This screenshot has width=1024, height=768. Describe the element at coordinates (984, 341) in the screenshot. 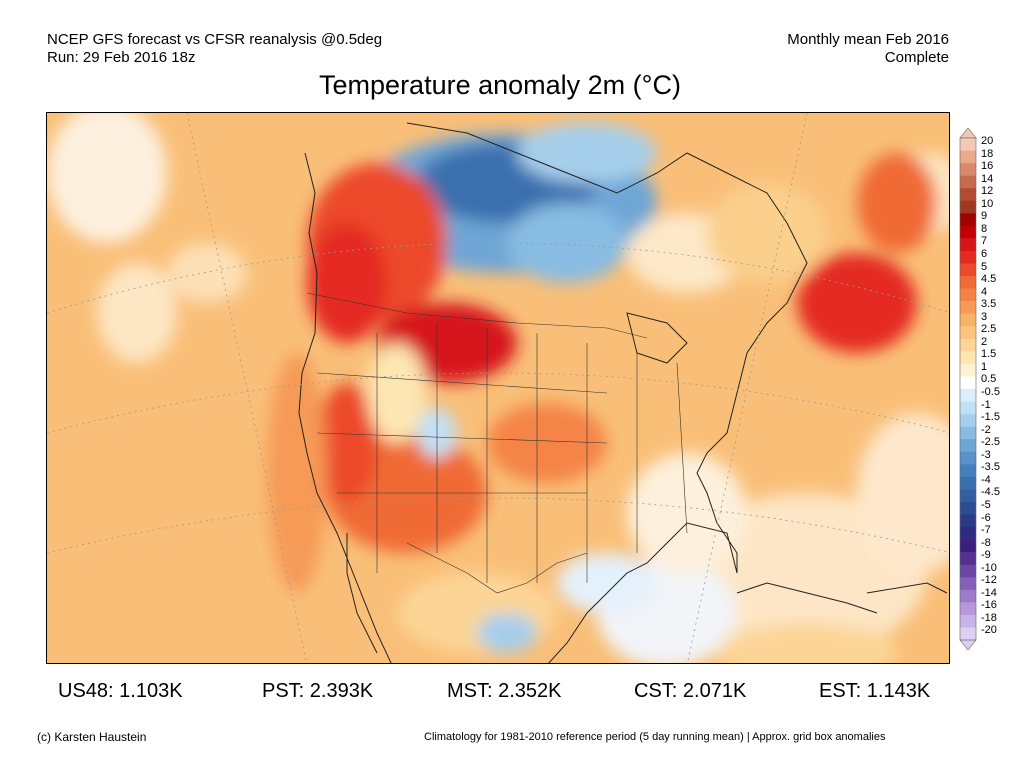

I see `colorbar-tick-label: 2` at that location.